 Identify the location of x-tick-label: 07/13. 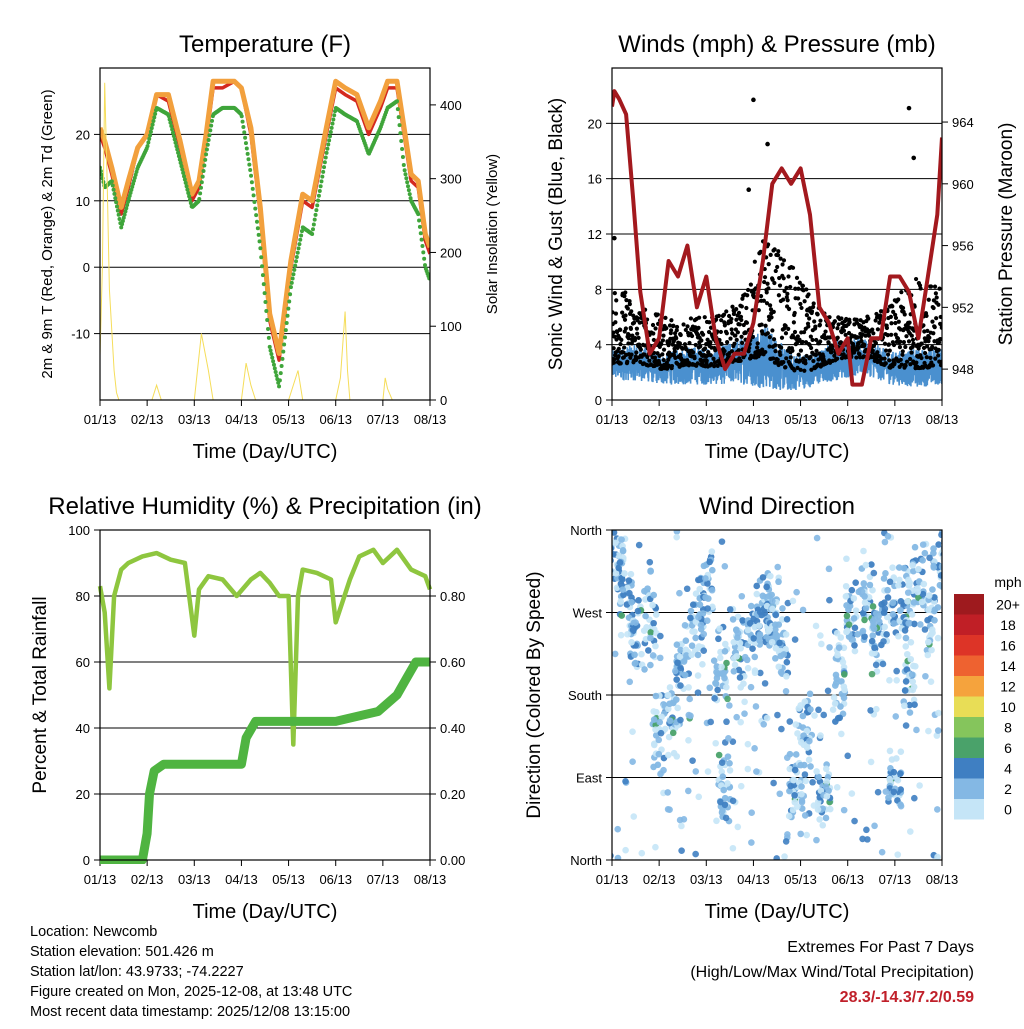
(895, 879).